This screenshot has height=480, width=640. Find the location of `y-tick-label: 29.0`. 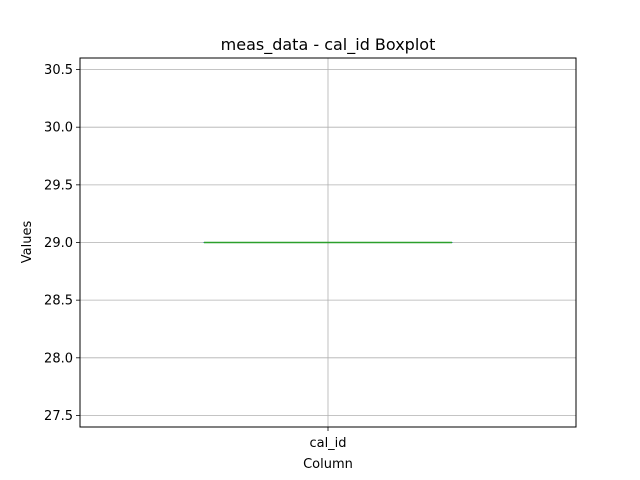

y-tick-label: 29.0 is located at coordinates (58, 243).